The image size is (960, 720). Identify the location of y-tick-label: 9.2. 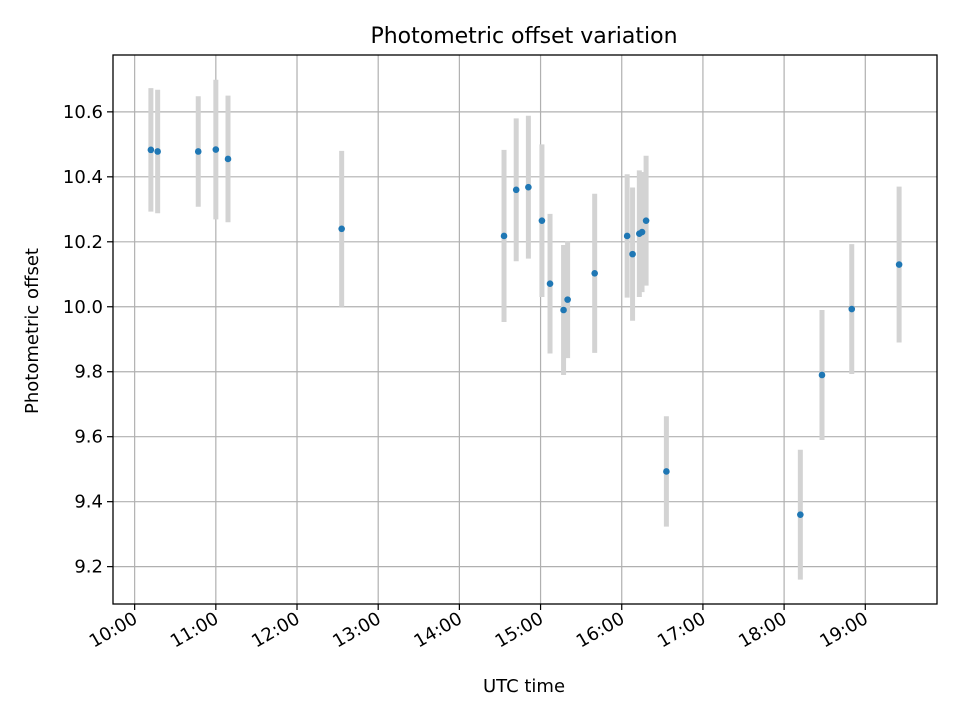
(88, 567).